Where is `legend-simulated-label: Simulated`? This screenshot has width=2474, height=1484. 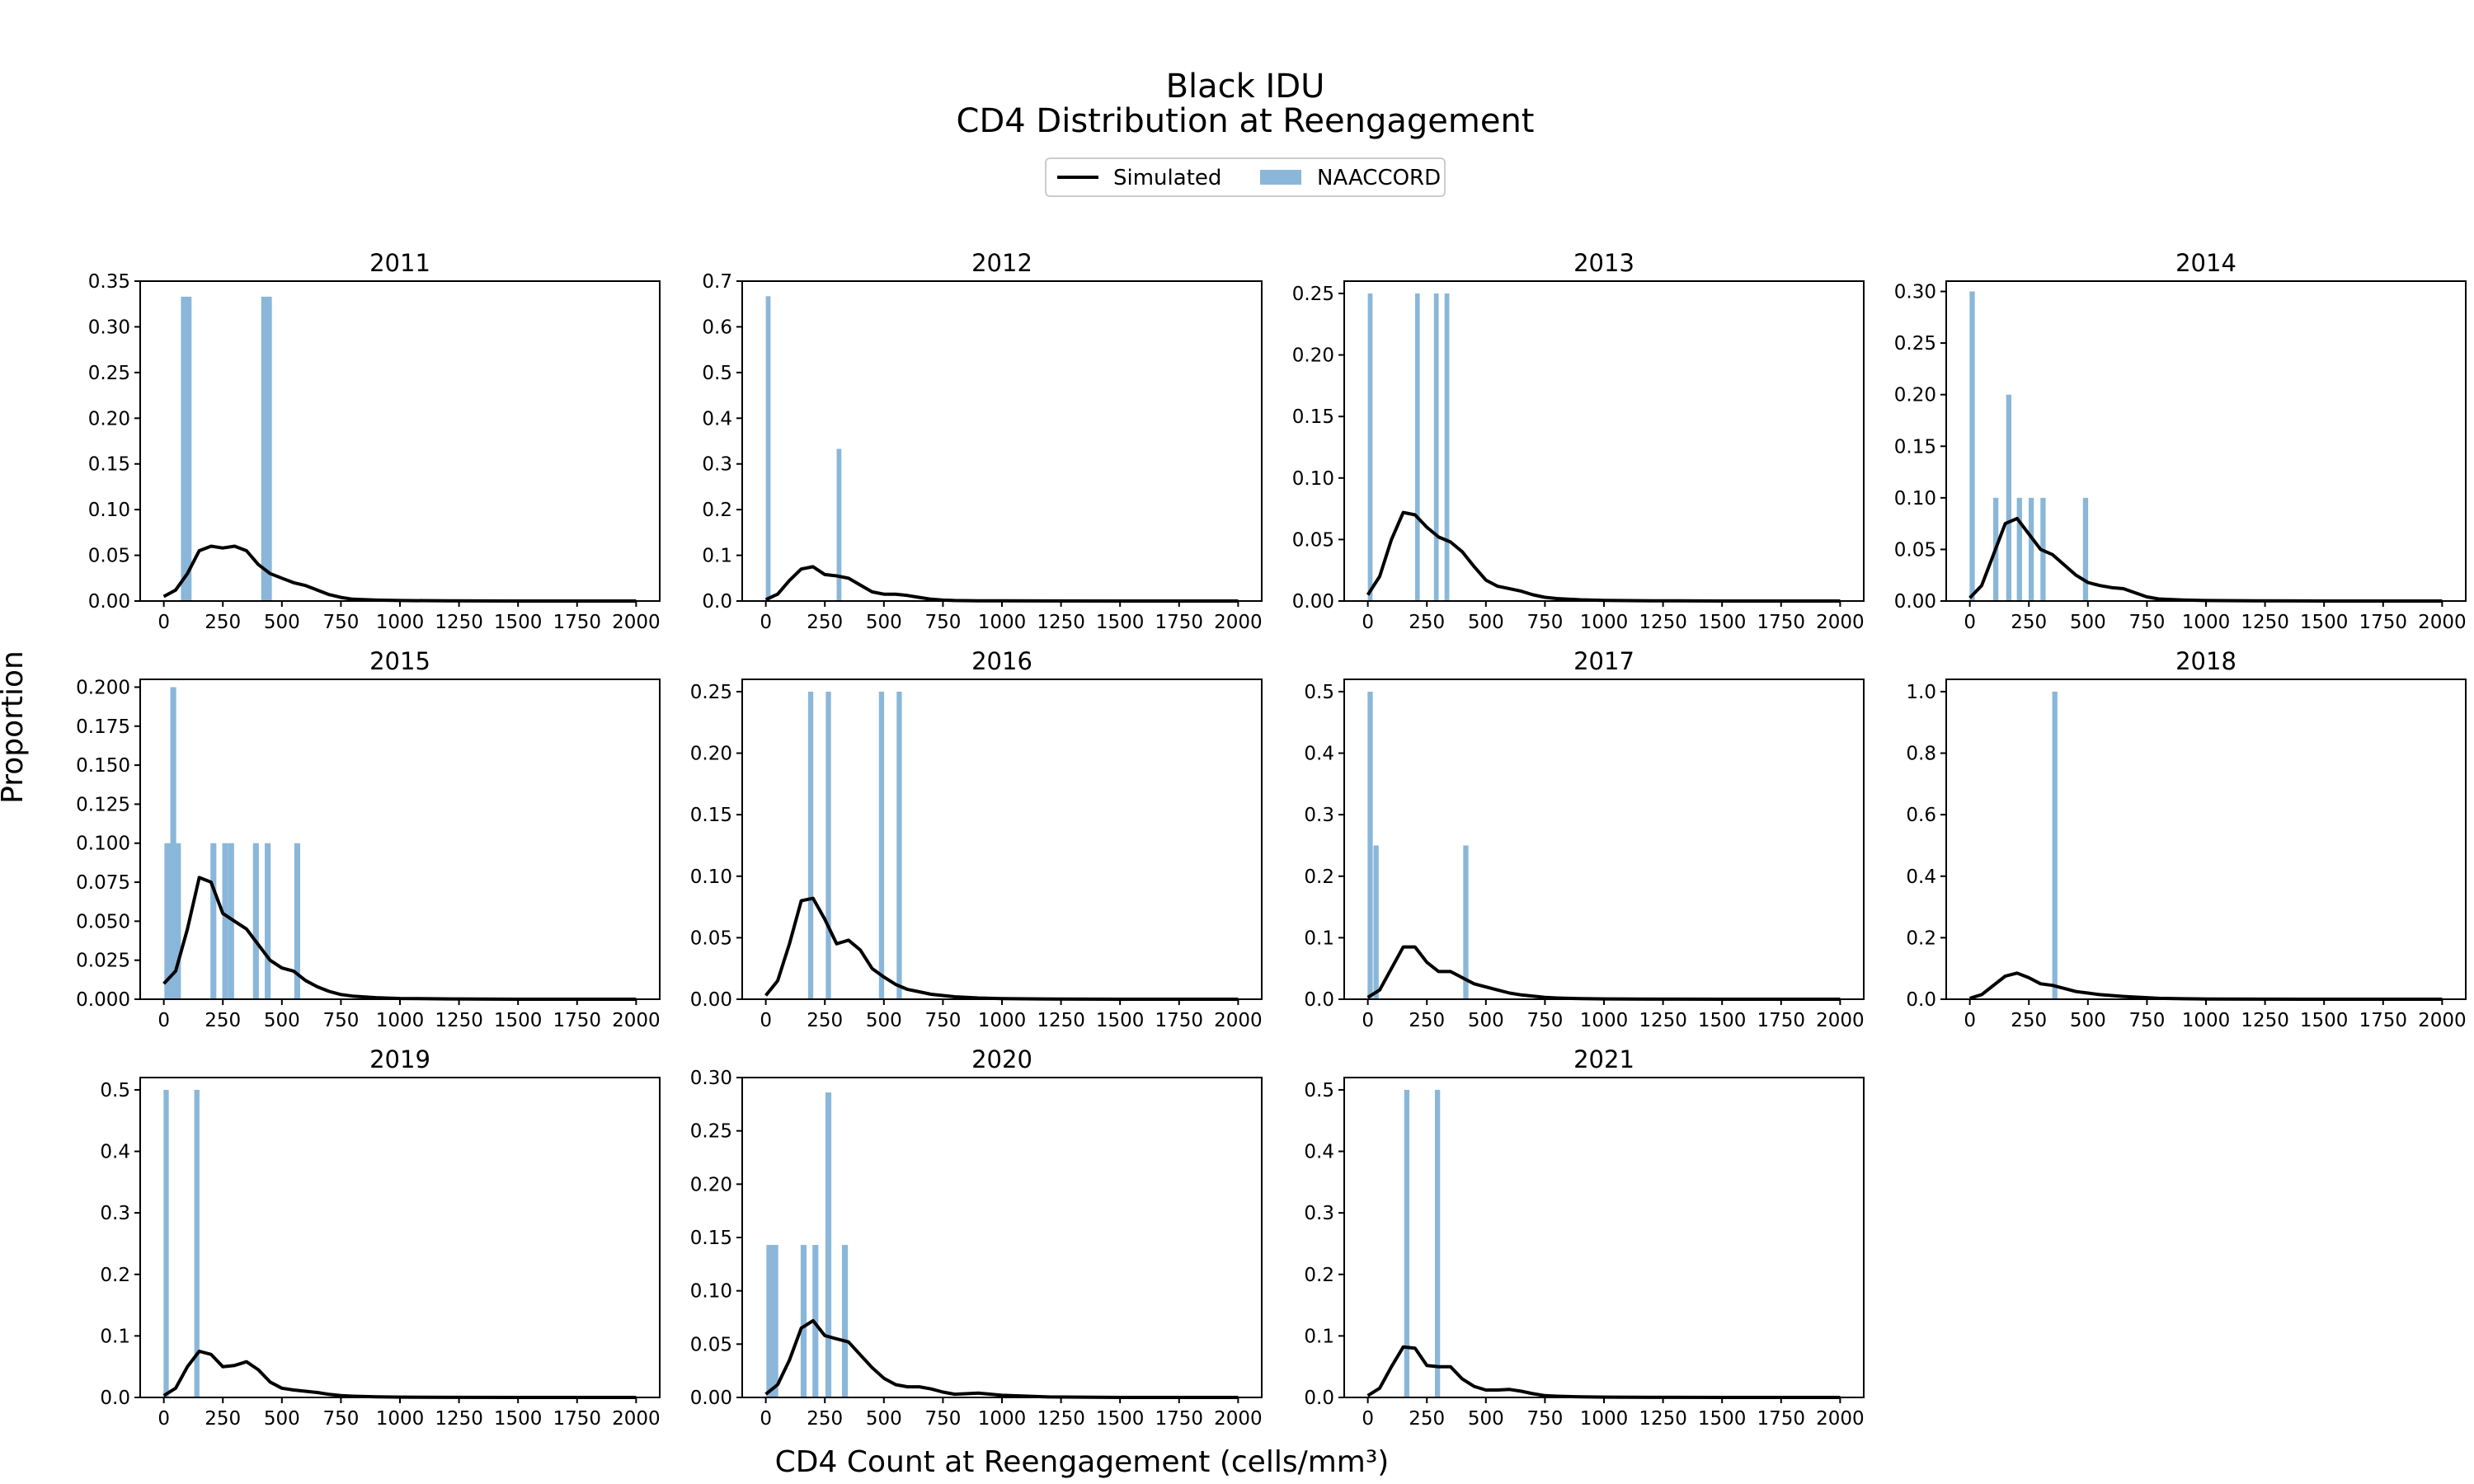
legend-simulated-label: Simulated is located at coordinates (1167, 178).